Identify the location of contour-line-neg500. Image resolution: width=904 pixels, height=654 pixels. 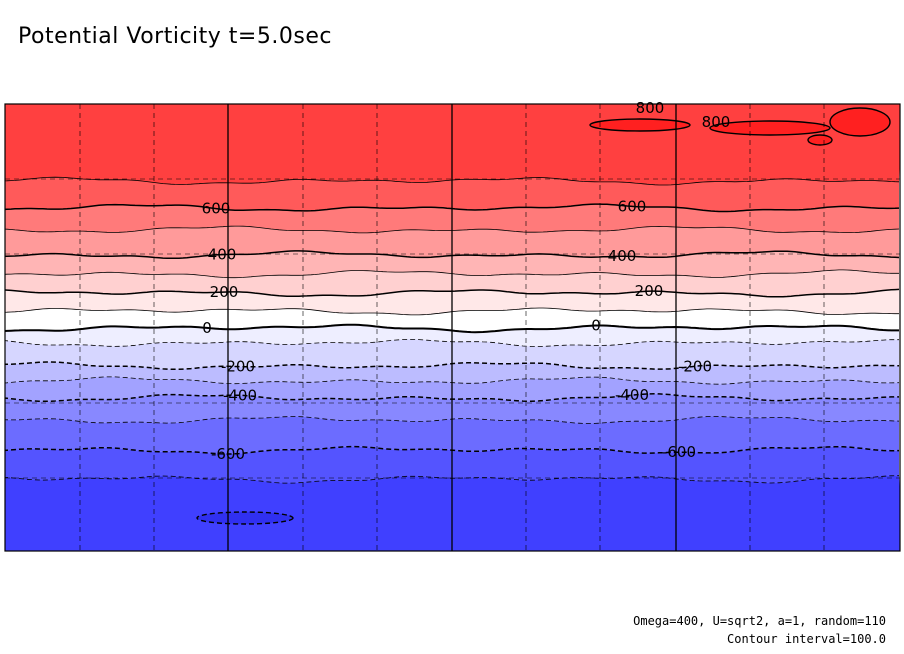
(452, 420).